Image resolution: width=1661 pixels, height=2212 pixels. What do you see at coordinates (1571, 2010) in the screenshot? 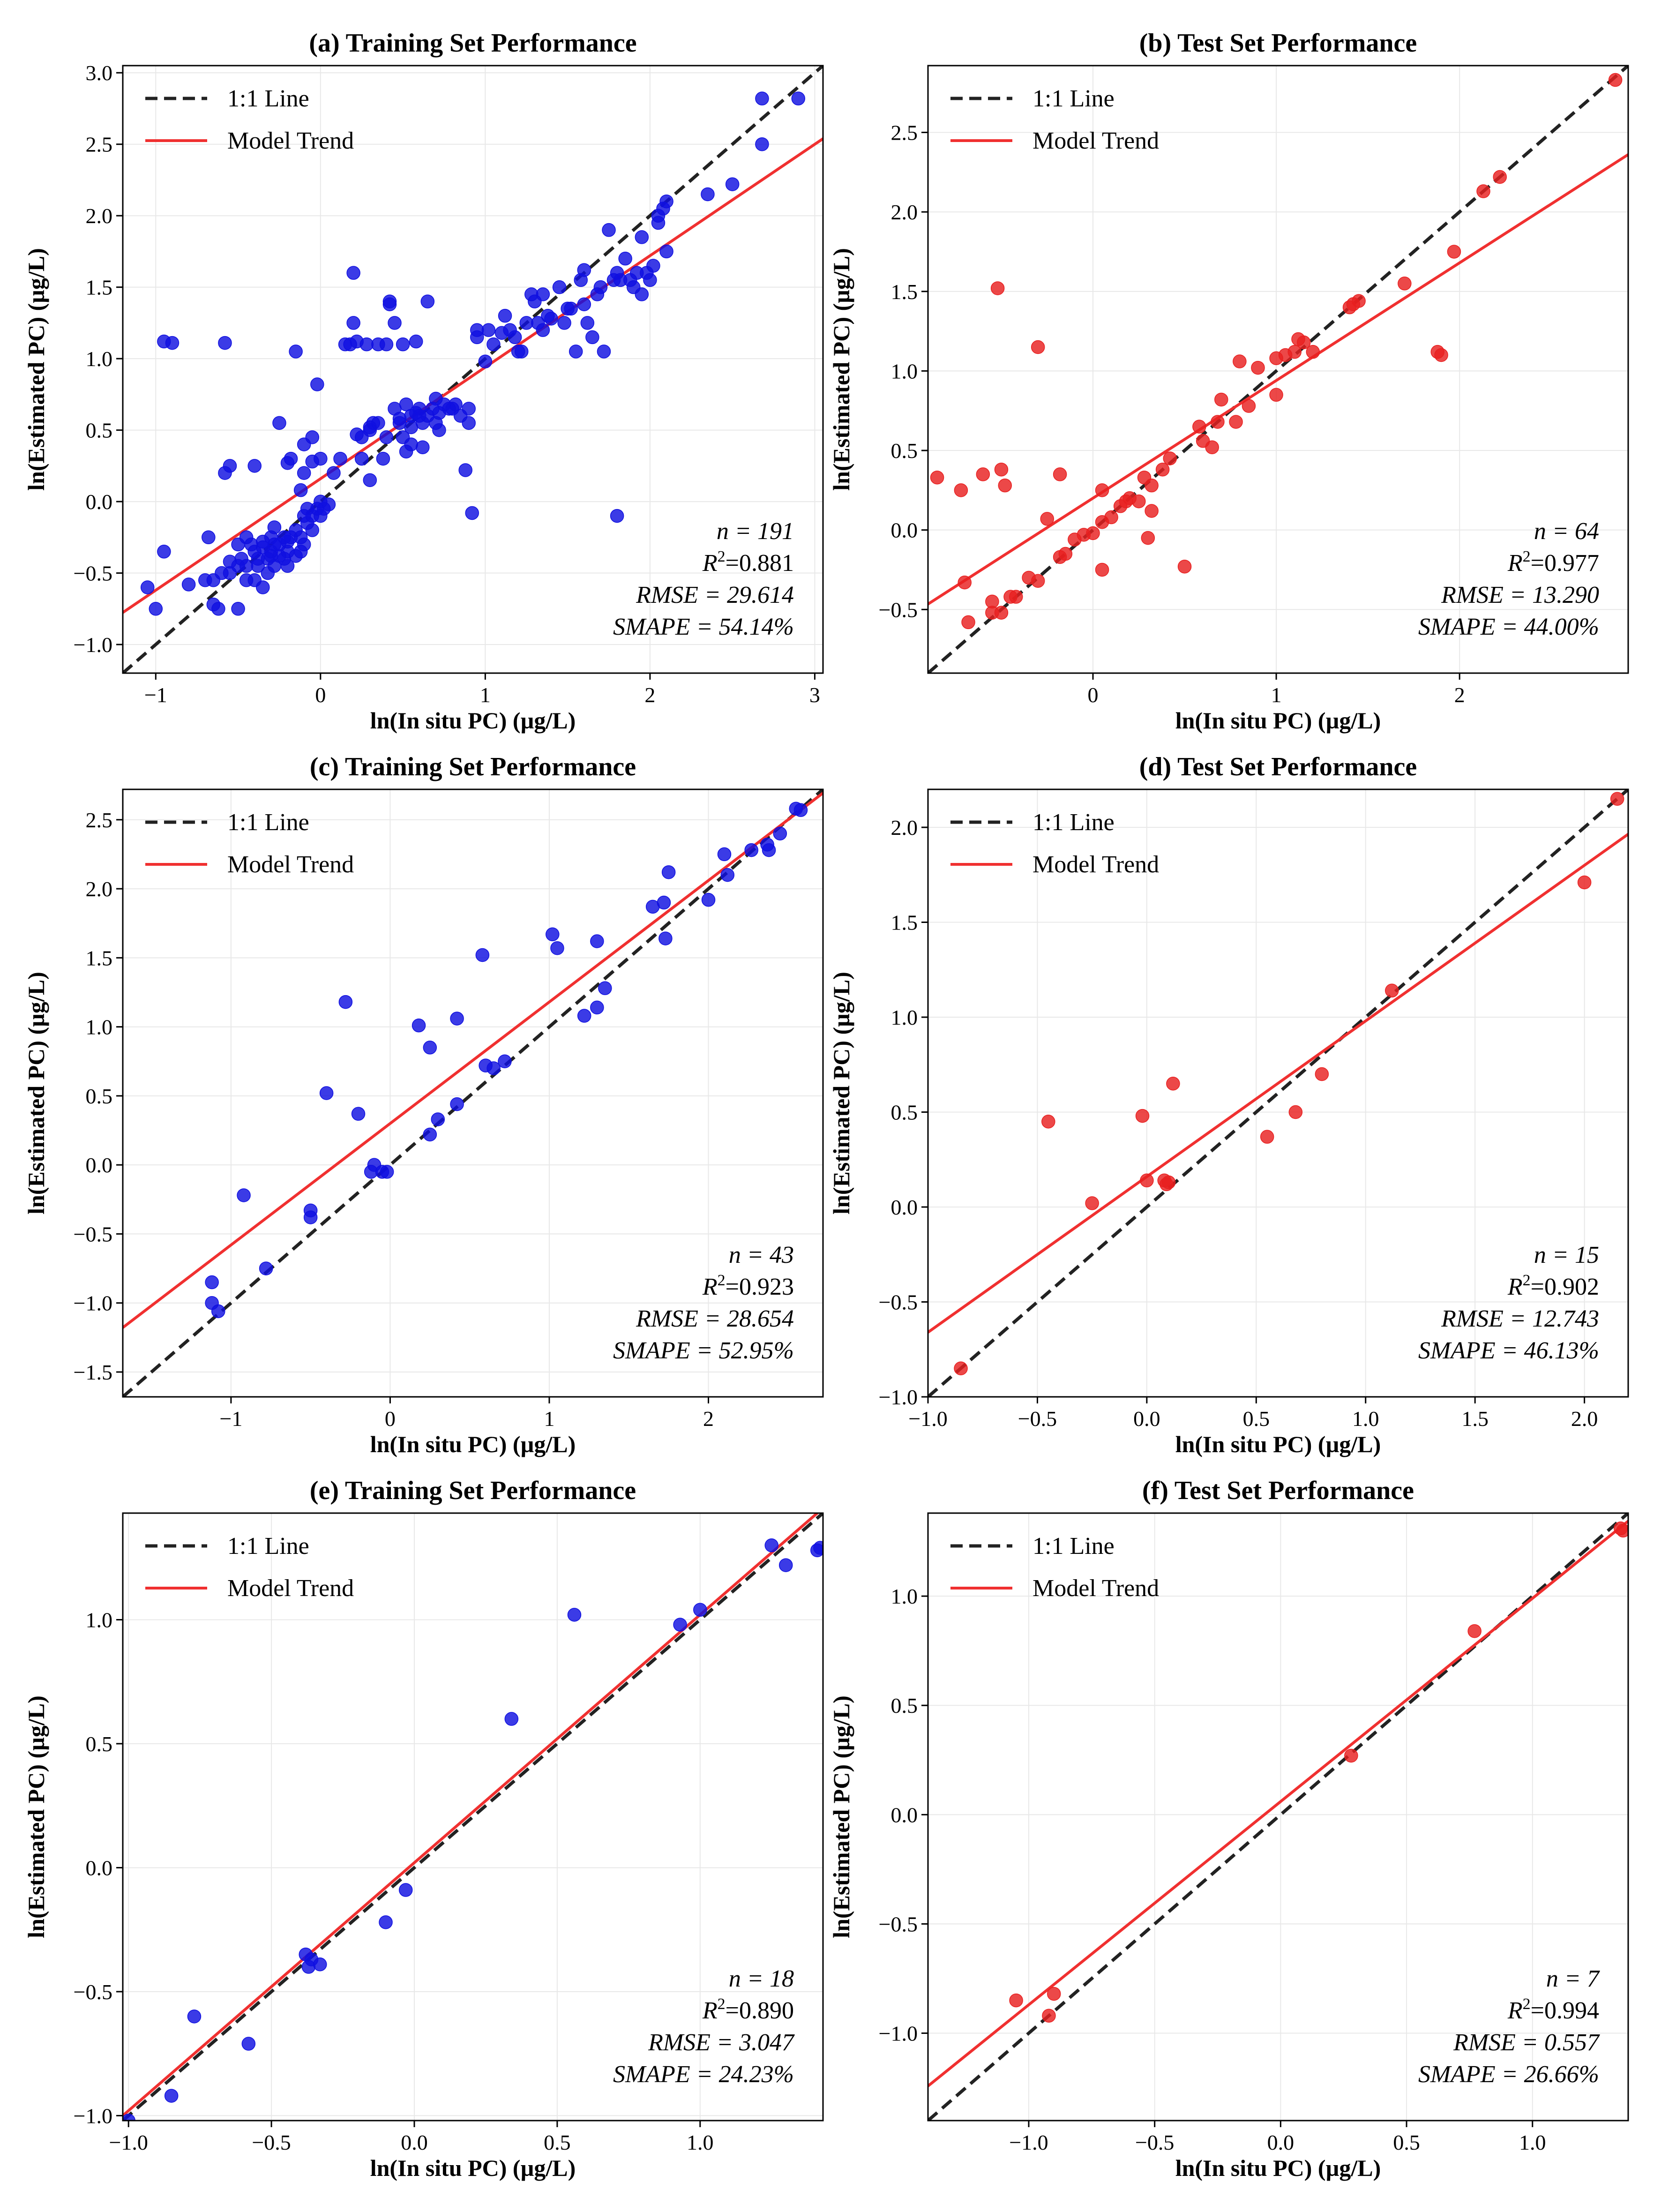
I see `stat-value: 0.994` at bounding box center [1571, 2010].